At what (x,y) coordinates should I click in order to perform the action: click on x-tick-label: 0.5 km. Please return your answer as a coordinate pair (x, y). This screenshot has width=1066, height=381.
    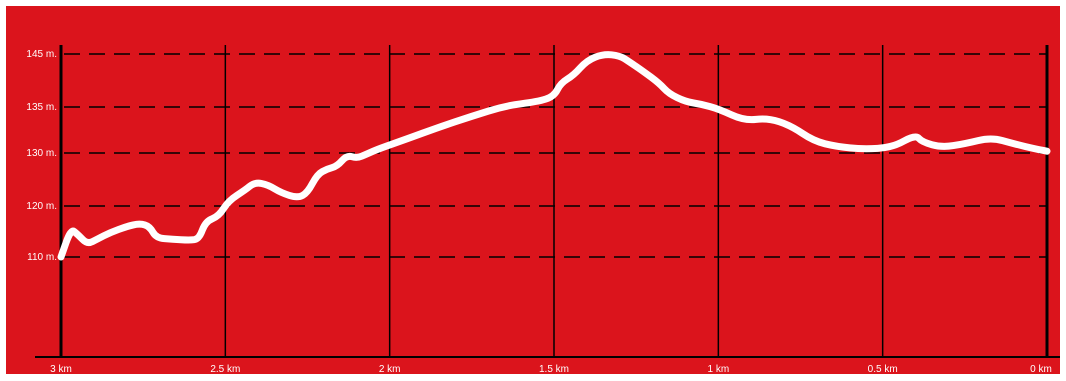
    Looking at the image, I should click on (883, 369).